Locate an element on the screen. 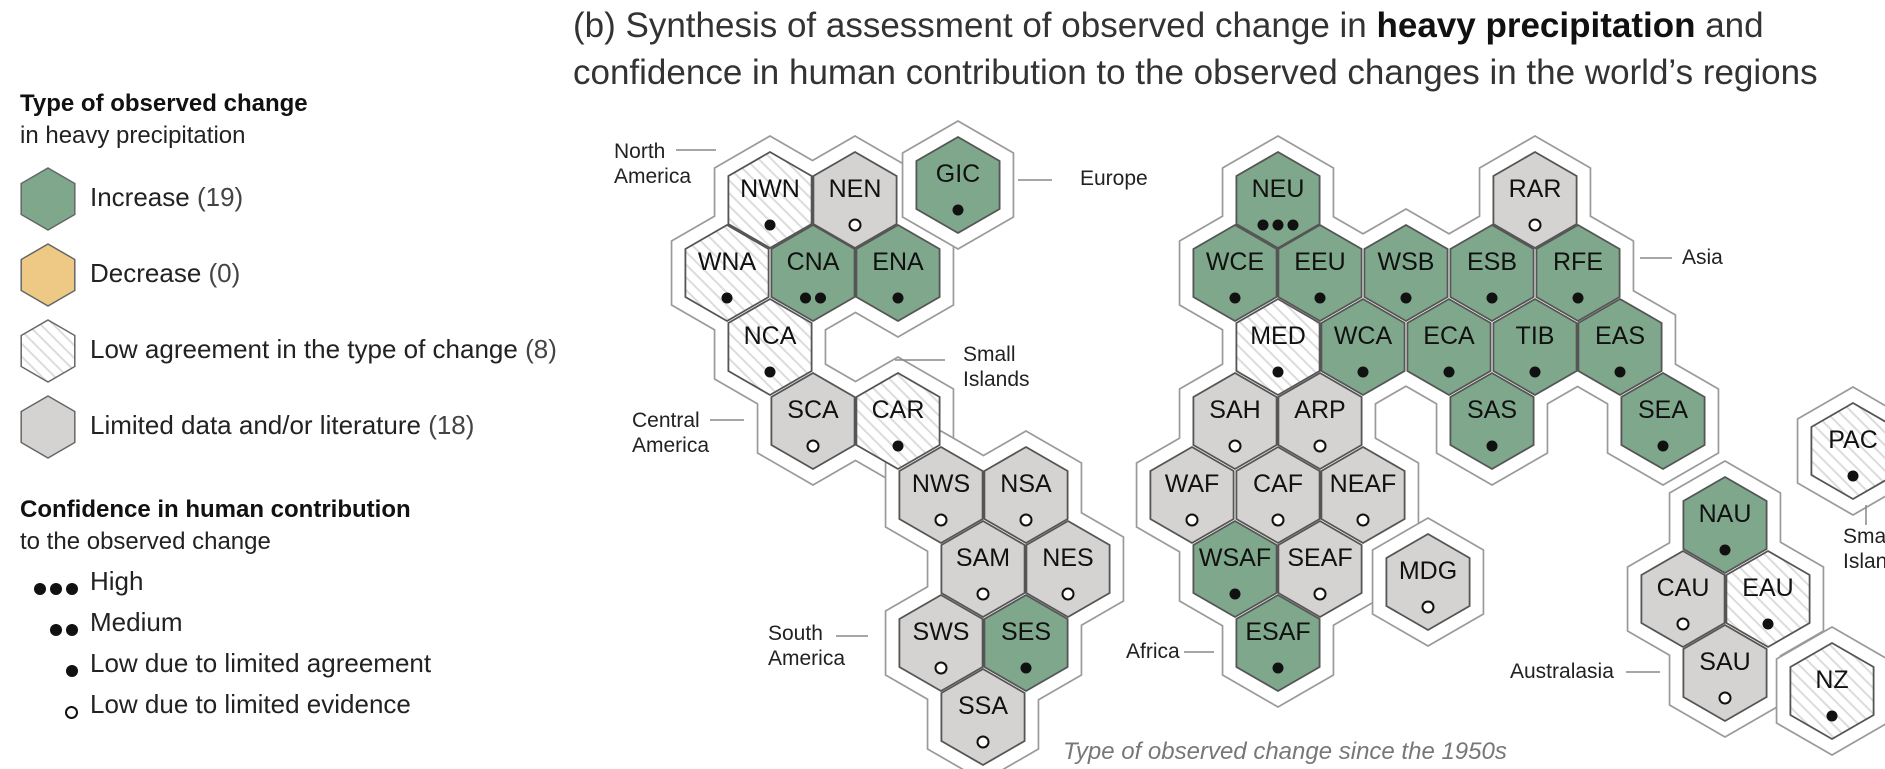 Image resolution: width=1885 pixels, height=769 pixels. legend-item-low: Low agreement in the type of change (8) is located at coordinates (300, 352).